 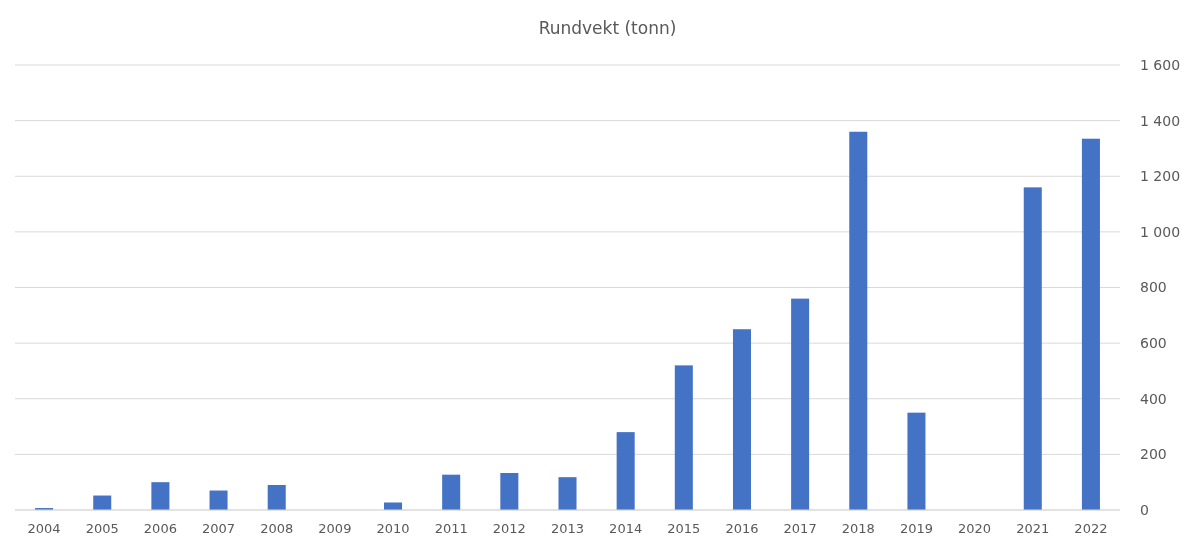 I want to click on x-tick-label: 2020, so click(x=975, y=528).